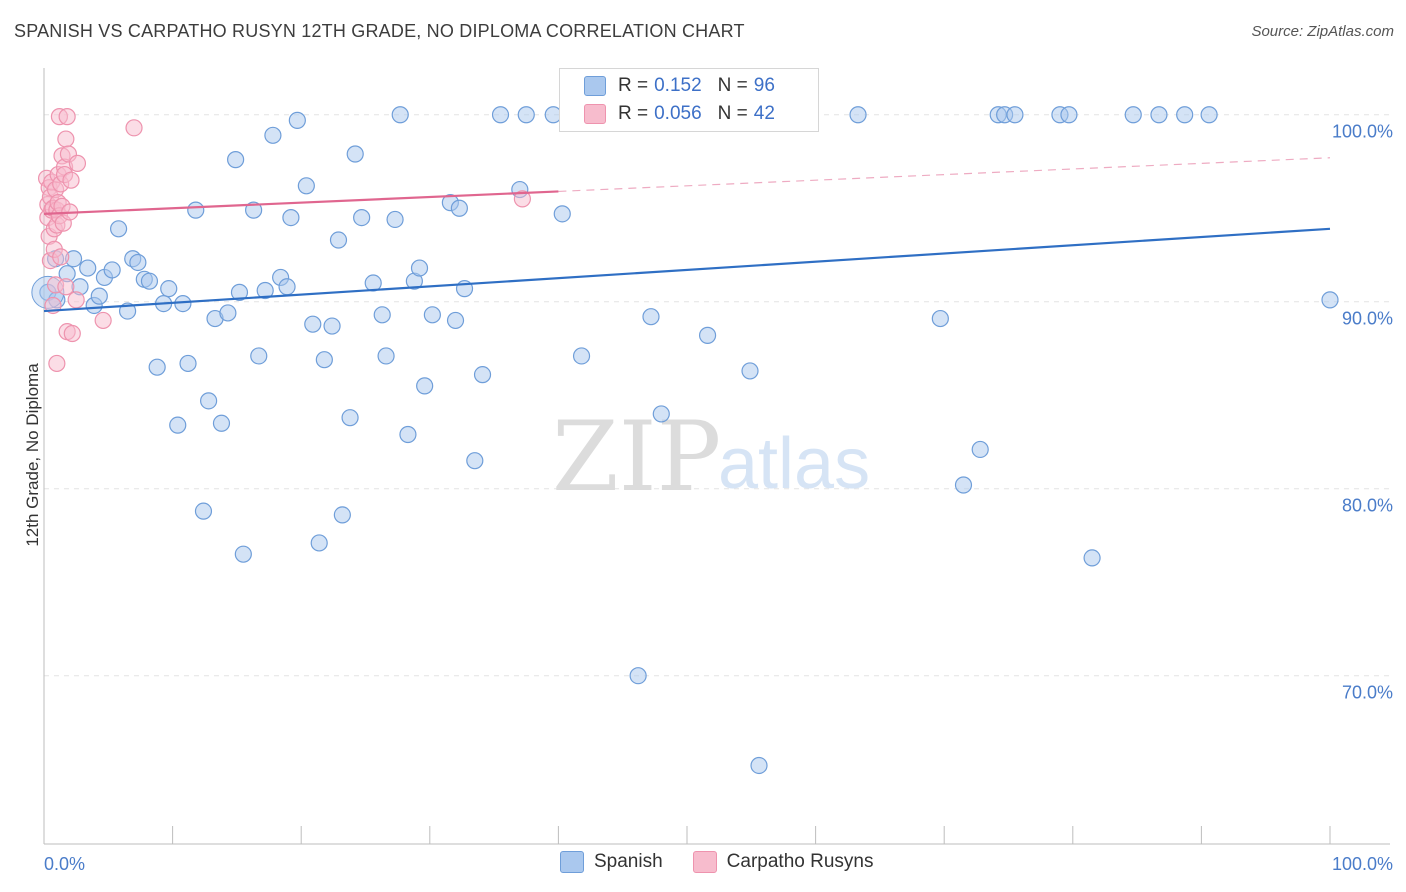 The image size is (1406, 892). Describe the element at coordinates (679, 86) in the screenshot. I see `legend-row-spanish: R = 0.152 N = 96` at that location.